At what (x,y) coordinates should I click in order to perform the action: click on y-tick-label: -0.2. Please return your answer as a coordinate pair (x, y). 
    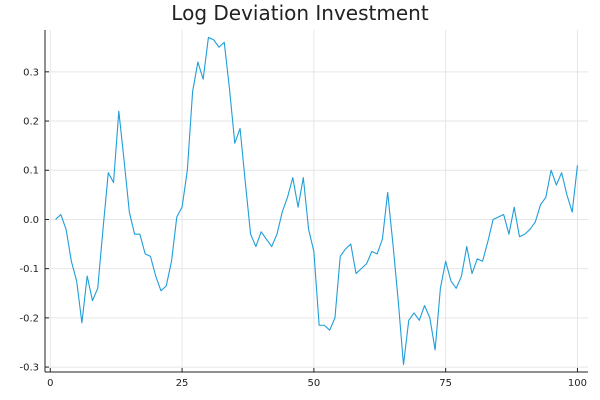
    Looking at the image, I should click on (29, 318).